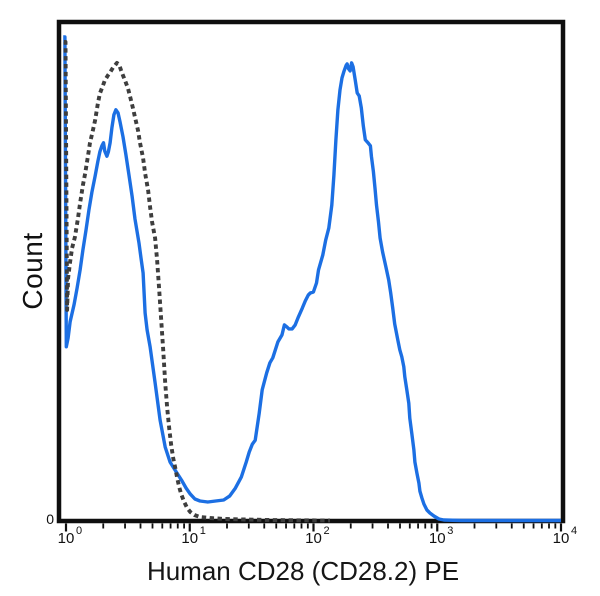 The image size is (600, 596). What do you see at coordinates (79, 531) in the screenshot?
I see `x-tick-exponent: 0` at bounding box center [79, 531].